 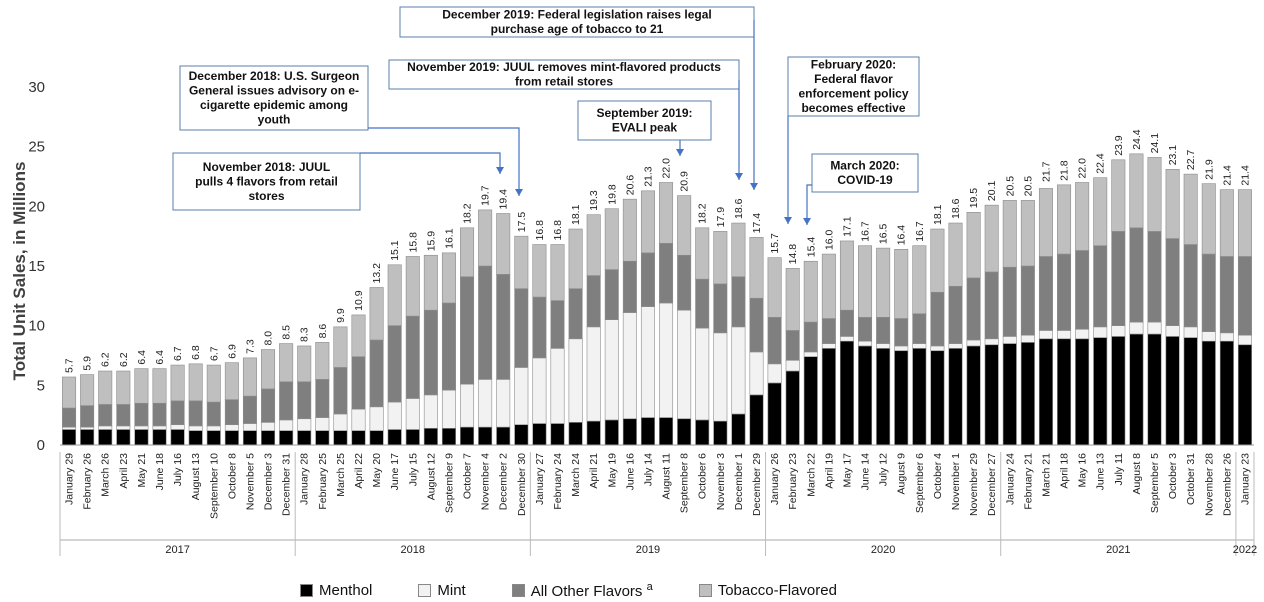 What do you see at coordinates (1209, 169) in the screenshot?
I see `bar-total-label: 21.9` at bounding box center [1209, 169].